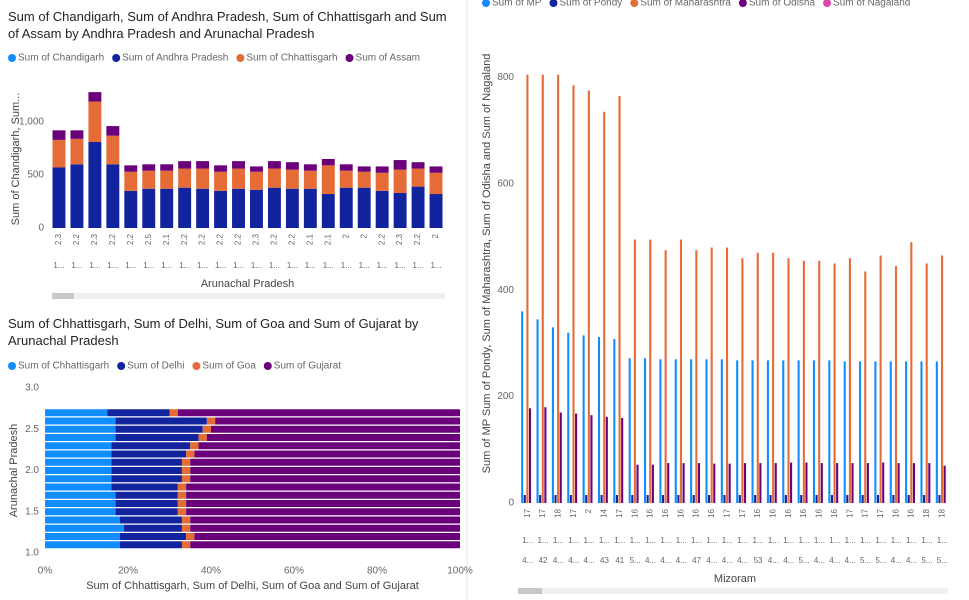 This screenshot has height=600, width=969. What do you see at coordinates (911, 512) in the screenshot?
I see `x-tick-label: 16` at bounding box center [911, 512].